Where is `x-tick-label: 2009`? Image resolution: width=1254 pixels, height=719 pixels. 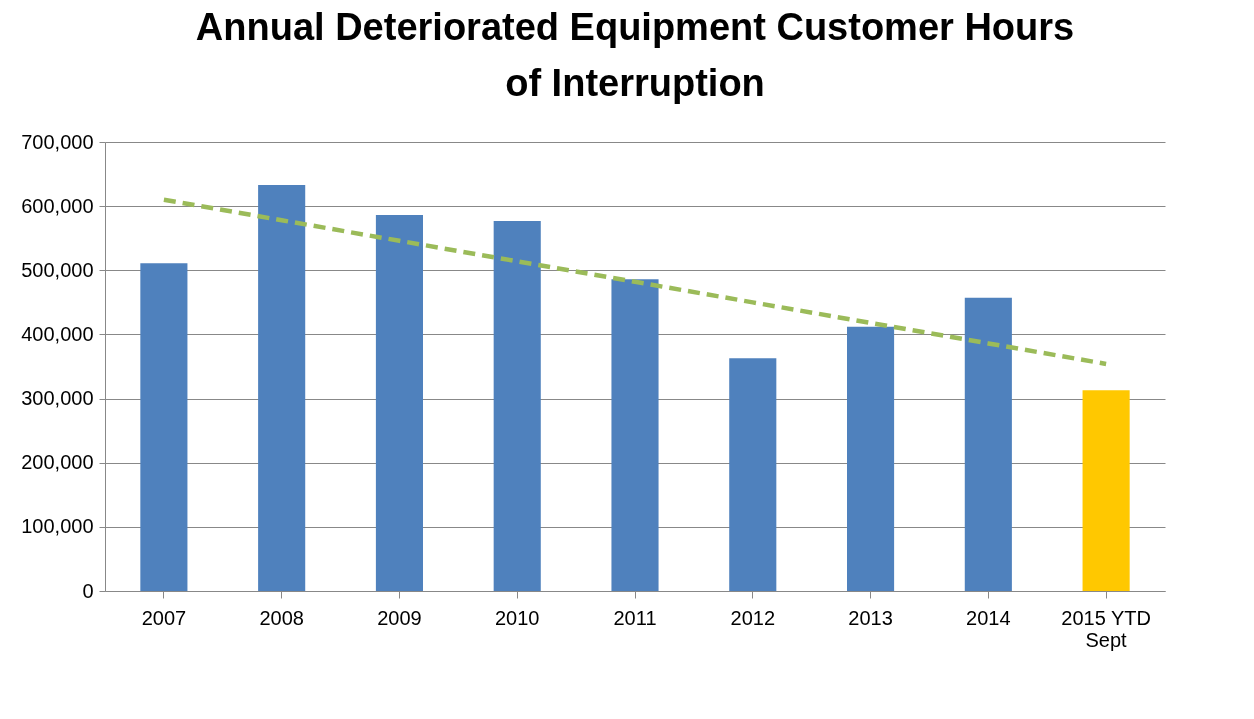
x-tick-label: 2009 is located at coordinates (399, 617).